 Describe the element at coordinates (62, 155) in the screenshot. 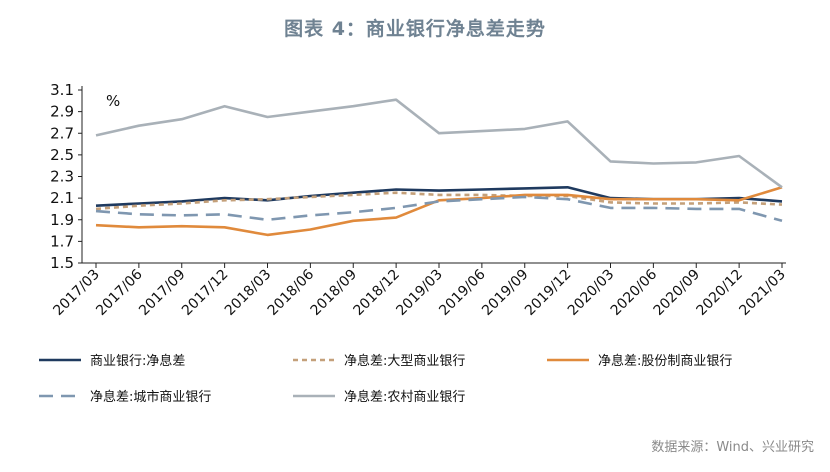

I see `y-tick-label: 2.5` at that location.